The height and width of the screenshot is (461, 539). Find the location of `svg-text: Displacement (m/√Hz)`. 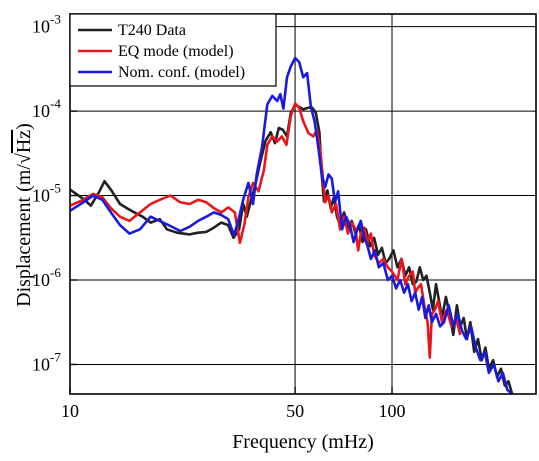

svg-text: Displacement (m/√Hz) is located at coordinates (24, 215).